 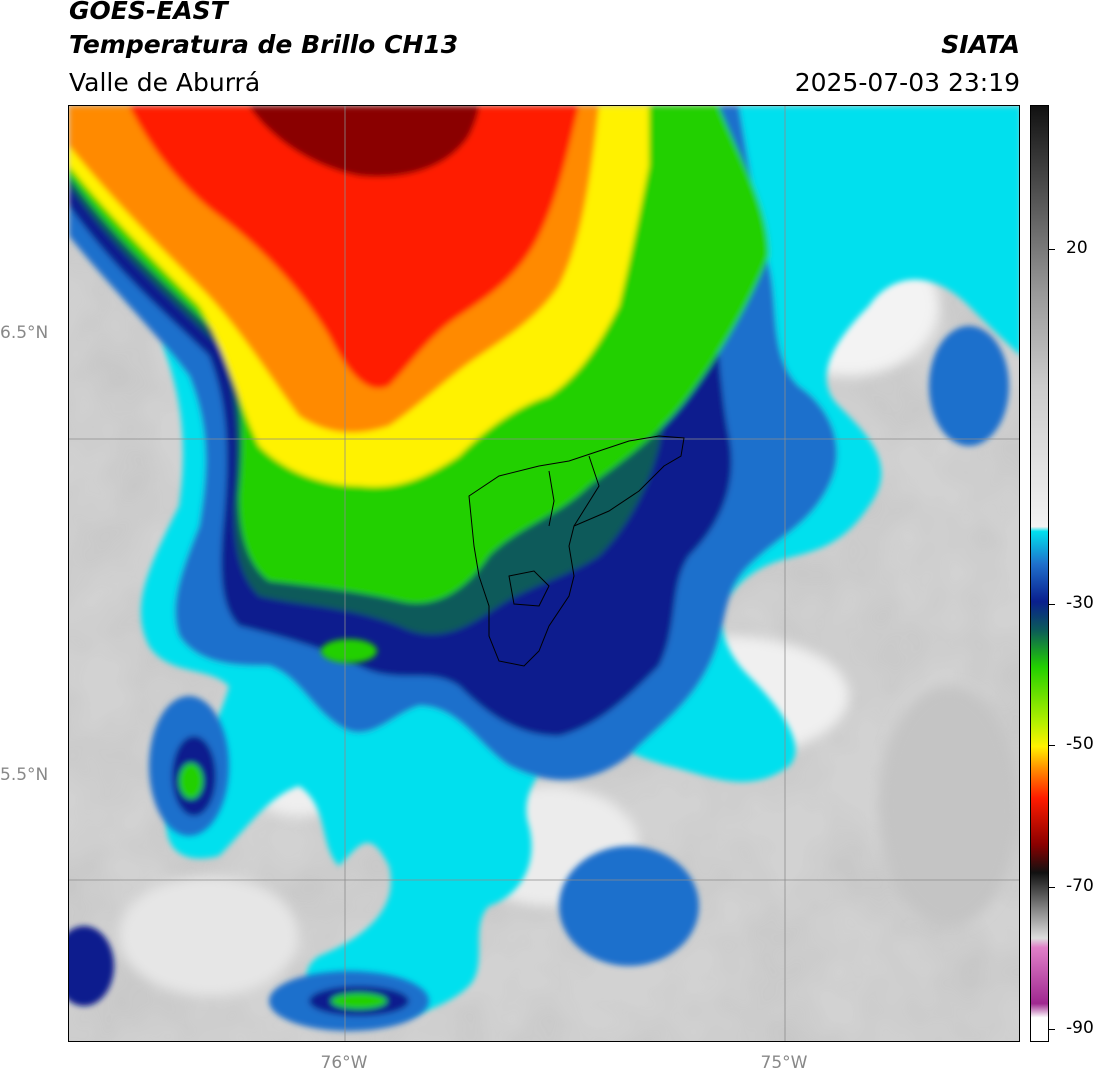 What do you see at coordinates (1080, 603) in the screenshot?
I see `colorbar-label-minus30: -30` at bounding box center [1080, 603].